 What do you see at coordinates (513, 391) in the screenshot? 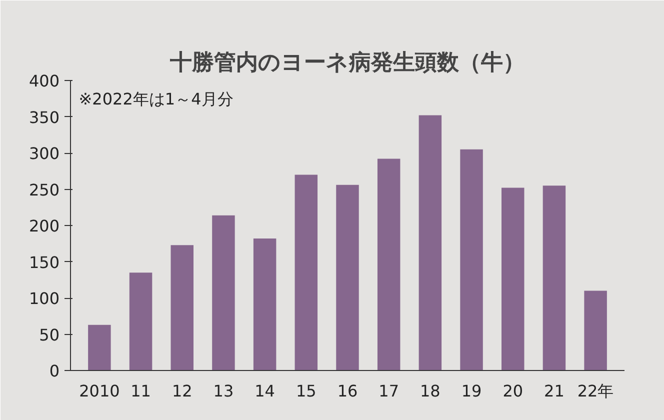
I see `x-tick-label: 20` at bounding box center [513, 391].